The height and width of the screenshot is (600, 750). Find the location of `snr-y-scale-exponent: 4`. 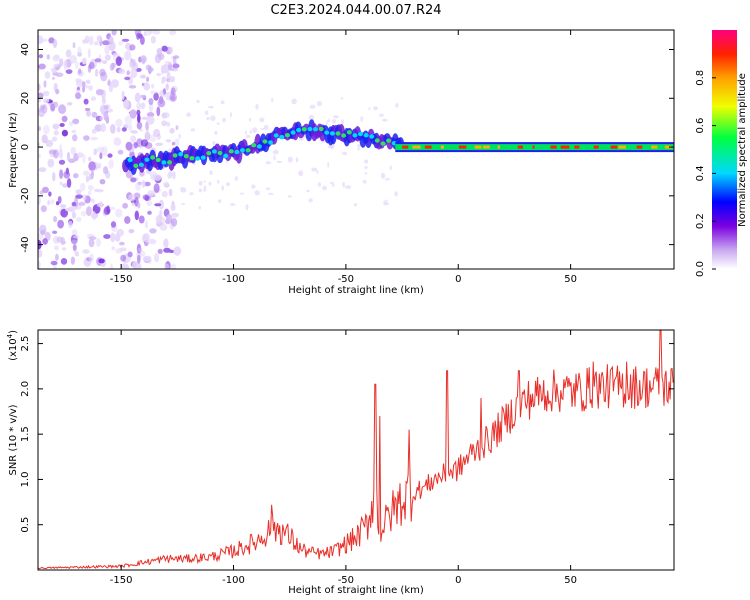

snr-y-scale-exponent: 4 is located at coordinates (10, 335).